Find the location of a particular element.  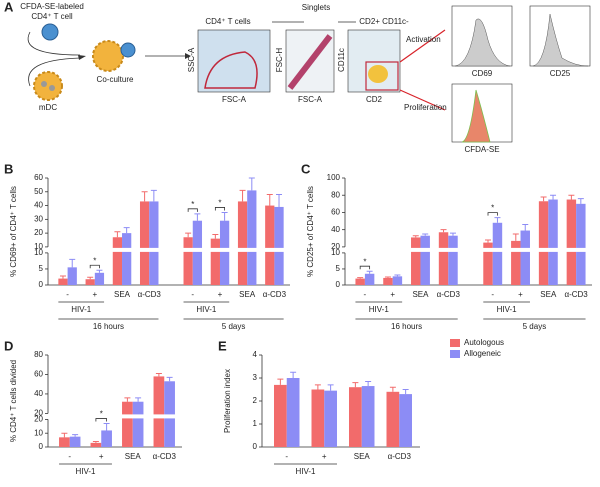

legend-label: Autologous is located at coordinates (484, 342).